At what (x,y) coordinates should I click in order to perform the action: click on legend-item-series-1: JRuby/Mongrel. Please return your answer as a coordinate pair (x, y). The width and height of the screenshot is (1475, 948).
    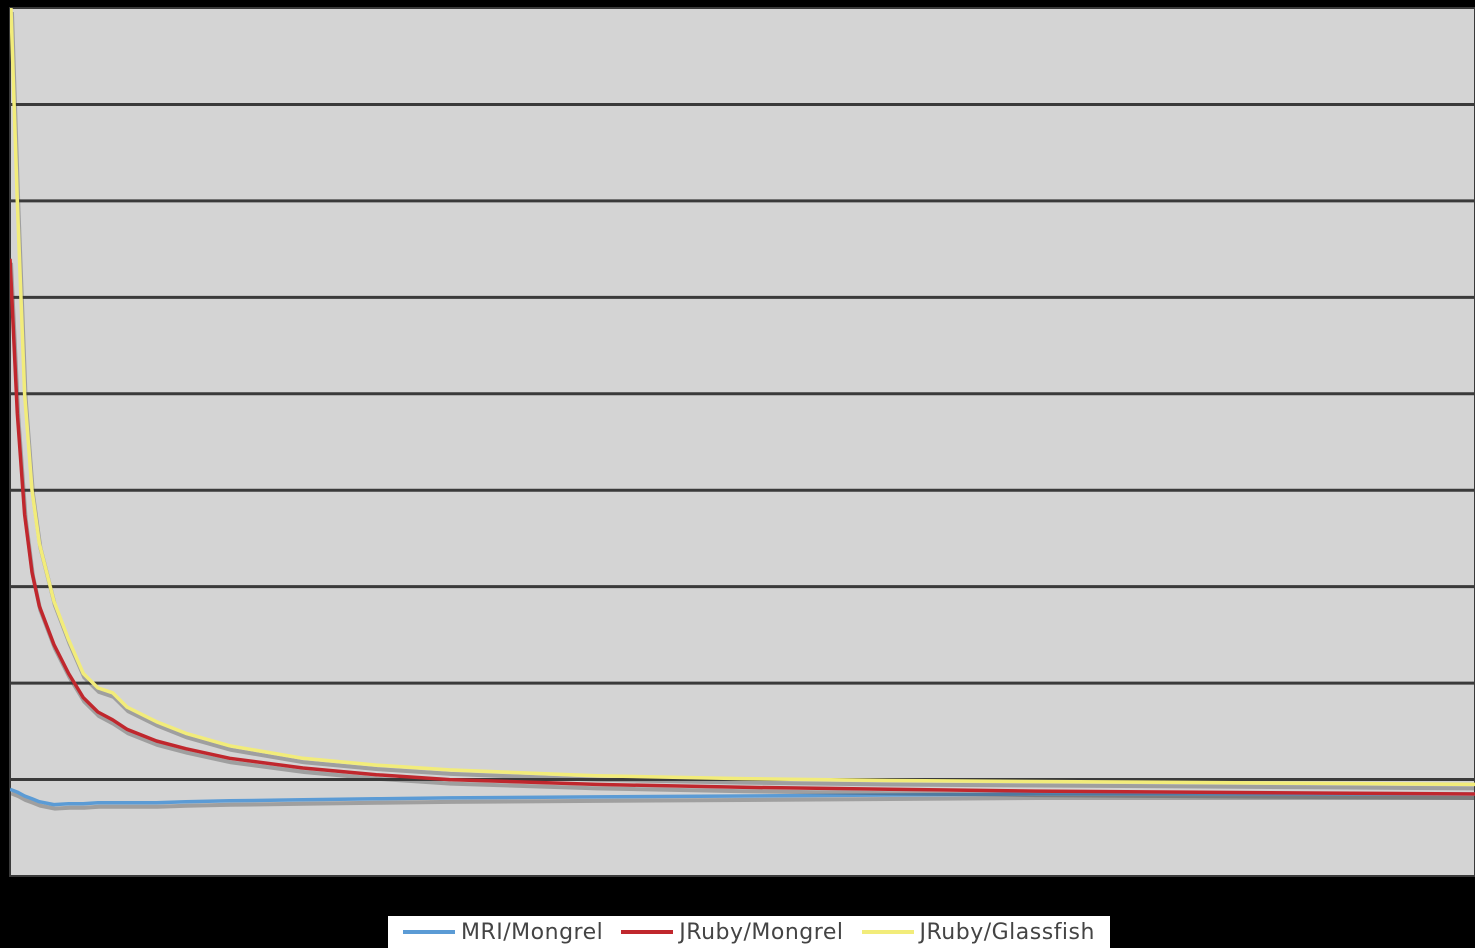
    Looking at the image, I should click on (732, 932).